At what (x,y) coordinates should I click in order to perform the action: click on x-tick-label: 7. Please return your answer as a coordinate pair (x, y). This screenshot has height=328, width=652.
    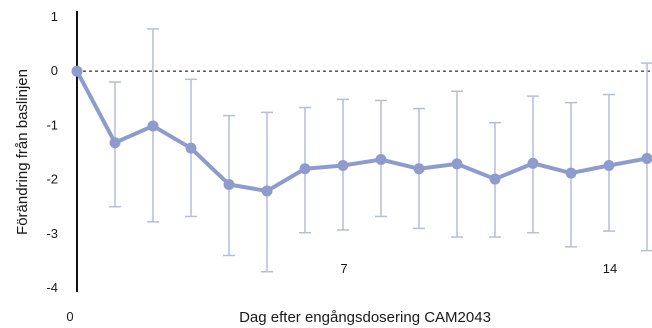
    Looking at the image, I should click on (343, 268).